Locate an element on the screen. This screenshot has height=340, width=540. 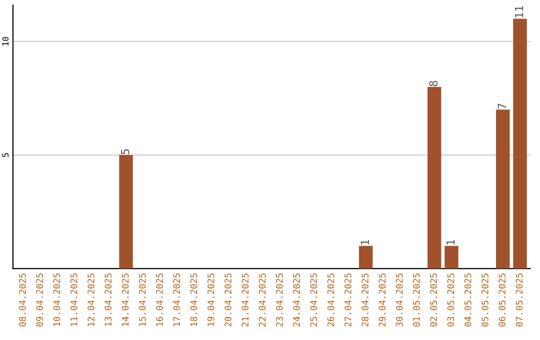
x-tick-label: 10.04.2025 is located at coordinates (56, 299).